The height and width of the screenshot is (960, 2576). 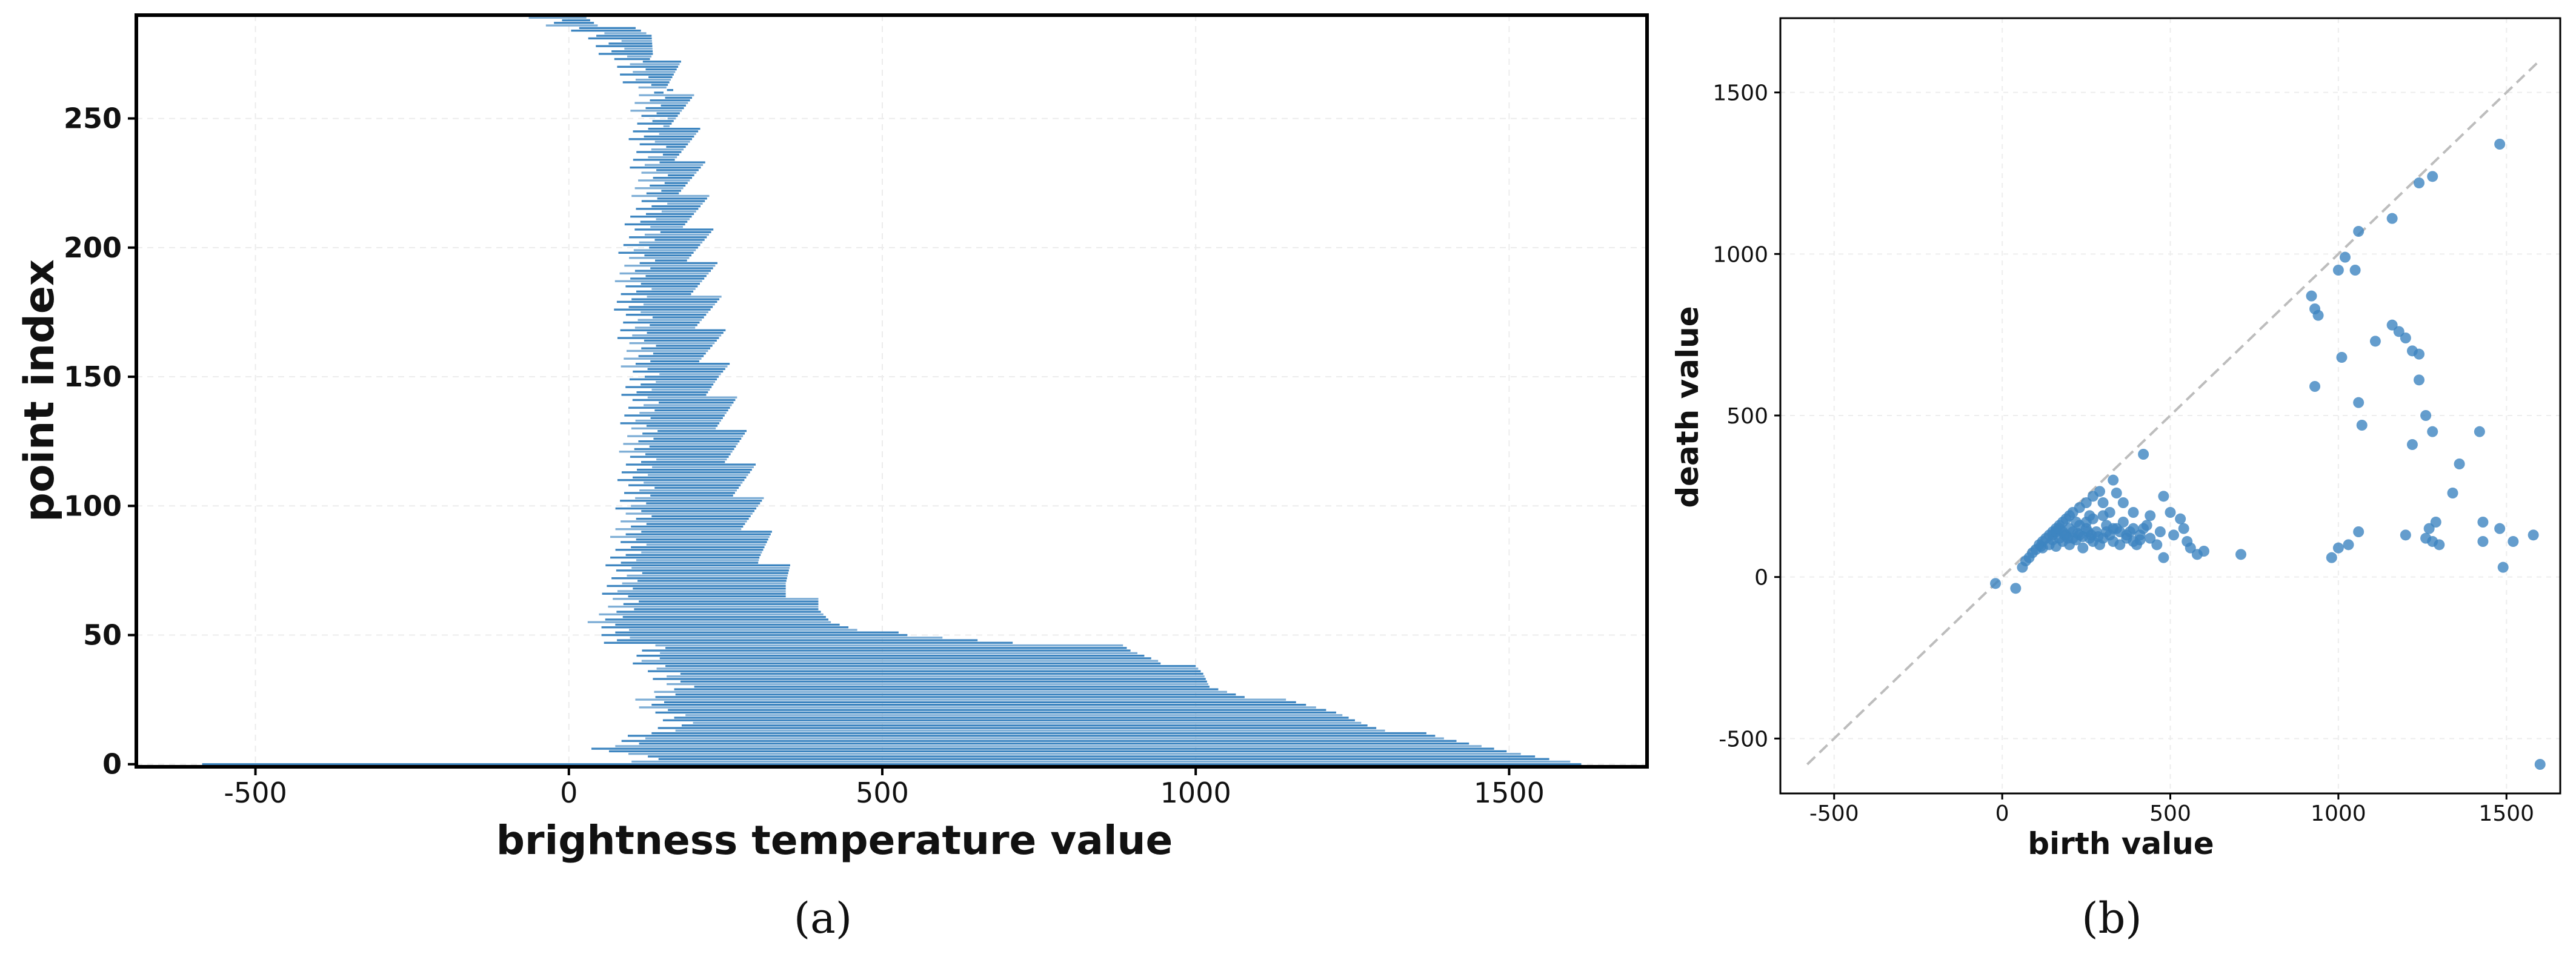 I want to click on panel-b-caption: (b), so click(x=2112, y=918).